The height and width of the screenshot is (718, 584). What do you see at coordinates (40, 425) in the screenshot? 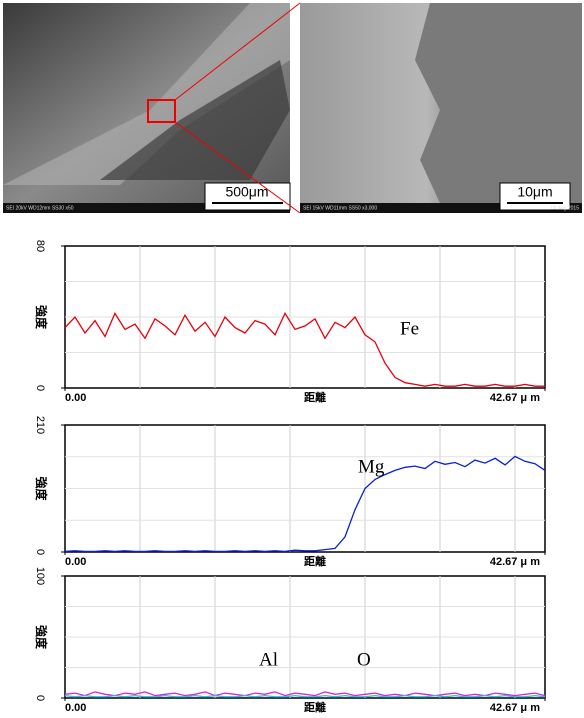
I see `y-tick-label: 210` at bounding box center [40, 425].